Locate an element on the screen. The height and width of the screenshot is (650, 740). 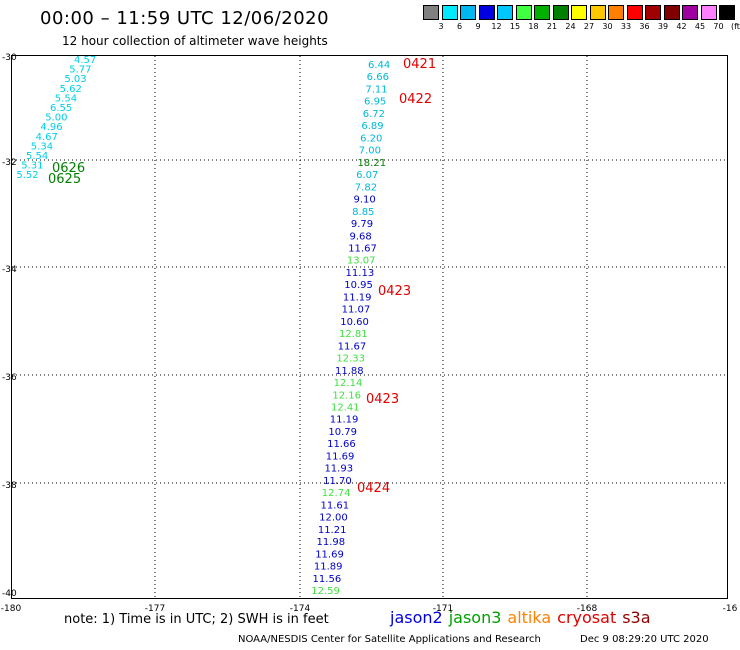
wave-height-label: 11.88 is located at coordinates (349, 371).